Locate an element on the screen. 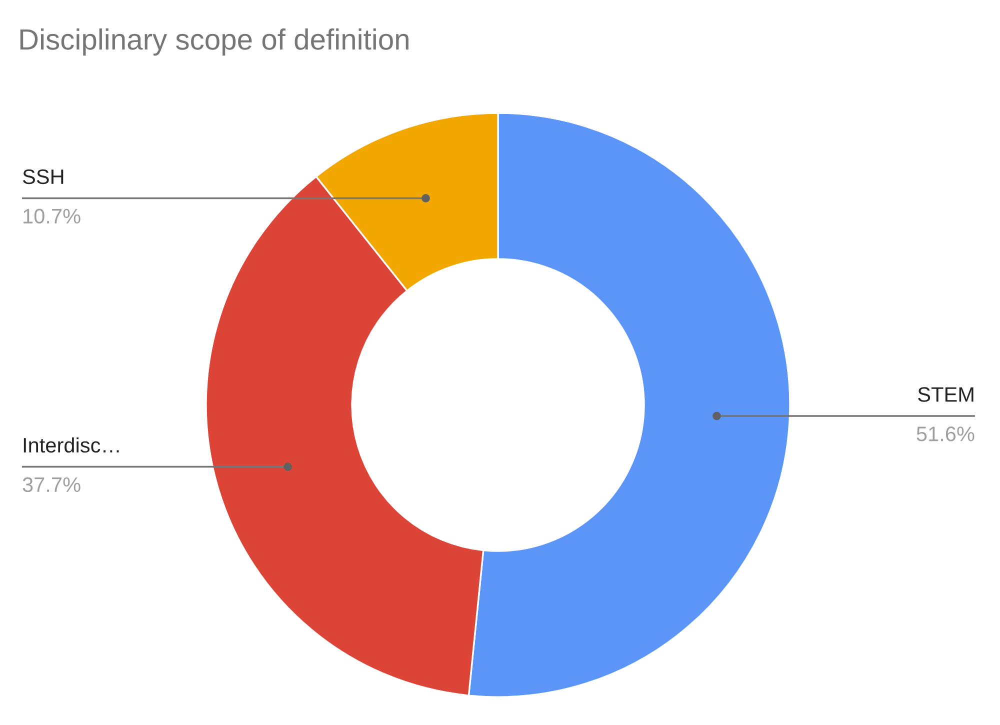  slice-label: STEM is located at coordinates (946, 394).